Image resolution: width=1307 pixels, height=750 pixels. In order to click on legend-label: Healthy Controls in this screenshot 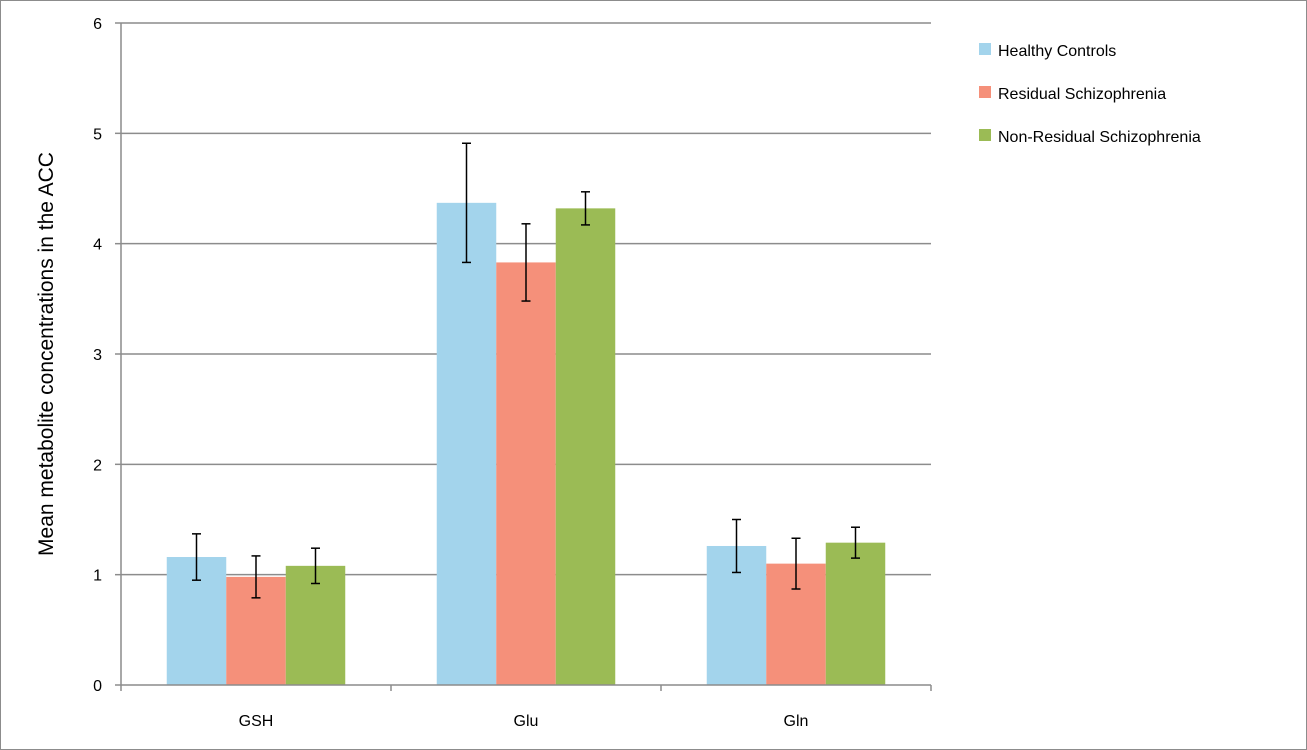, I will do `click(1057, 51)`.